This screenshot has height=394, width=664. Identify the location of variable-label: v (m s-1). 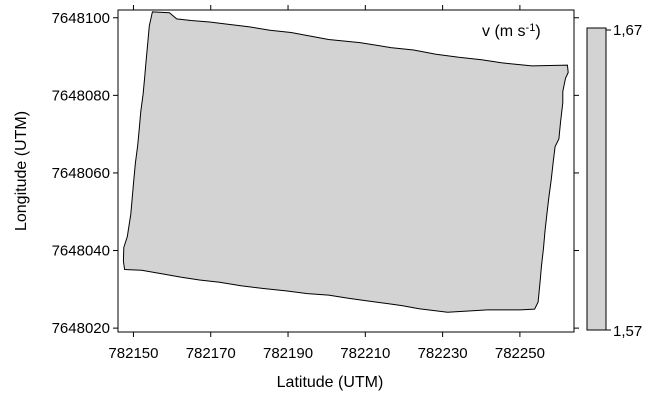
(511, 31).